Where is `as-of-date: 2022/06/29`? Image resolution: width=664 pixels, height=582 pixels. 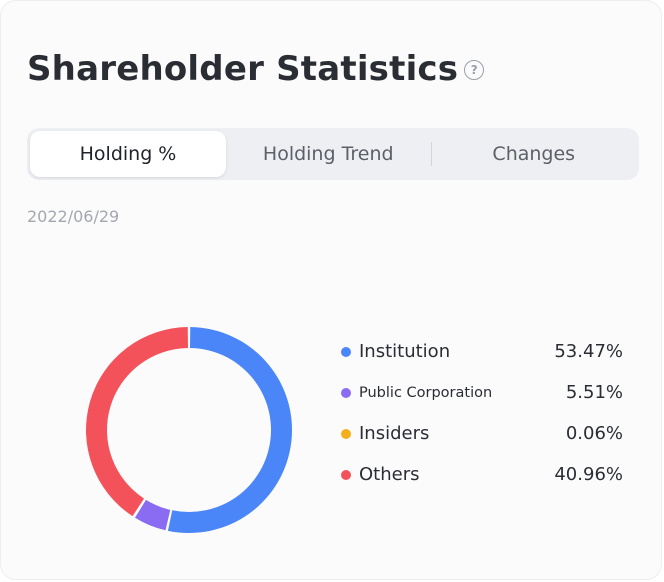 as-of-date: 2022/06/29 is located at coordinates (73, 216).